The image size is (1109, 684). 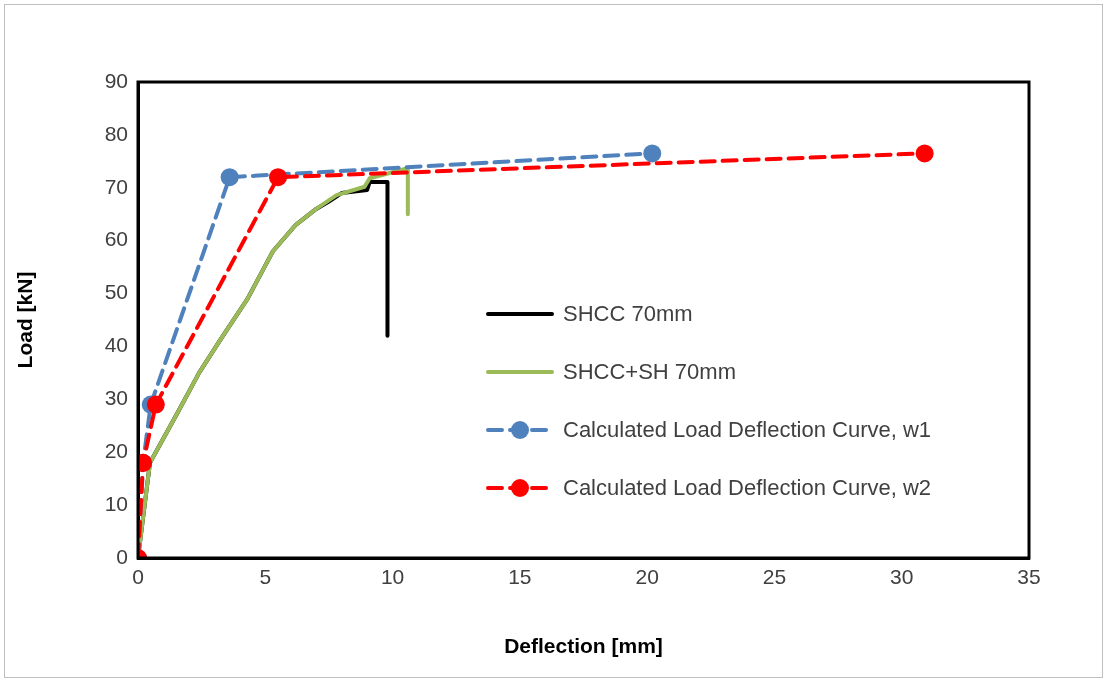 What do you see at coordinates (774, 577) in the screenshot?
I see `x-tick-label: 25` at bounding box center [774, 577].